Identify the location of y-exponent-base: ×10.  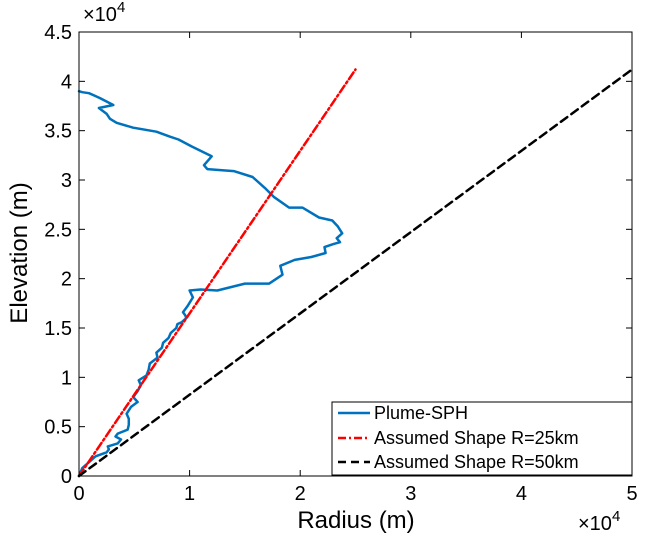
(100, 15).